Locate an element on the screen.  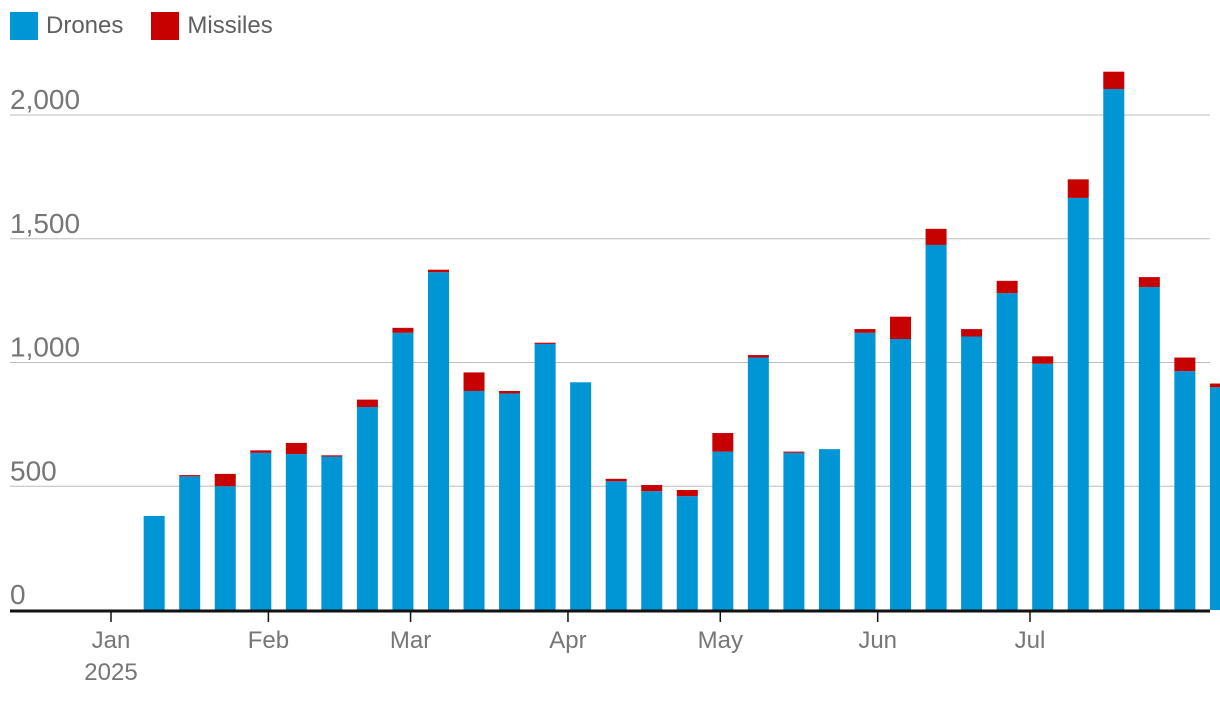
chart-legend: Drones Missiles is located at coordinates (155, 26).